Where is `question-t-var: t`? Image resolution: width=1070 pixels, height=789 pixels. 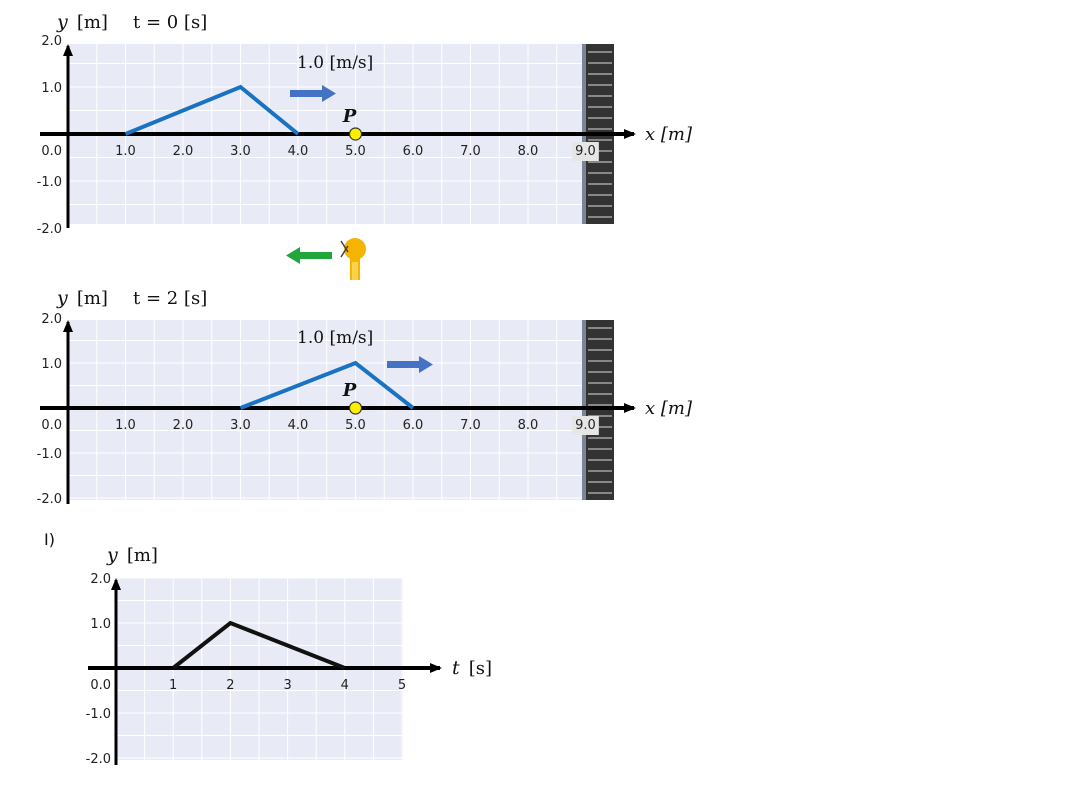
question-t-var: t is located at coordinates (456, 668).